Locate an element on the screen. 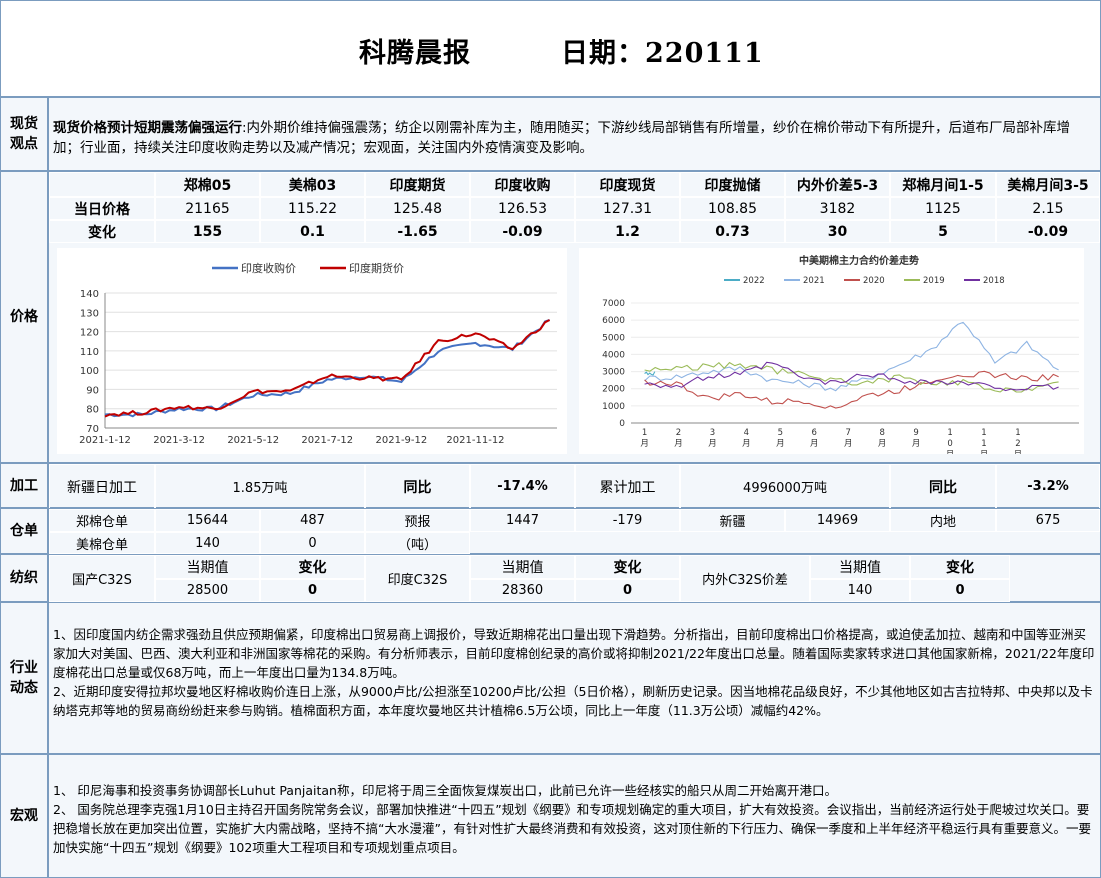 The image size is (1101, 878). textile-cur-label-1: 当期值 is located at coordinates (207, 567).